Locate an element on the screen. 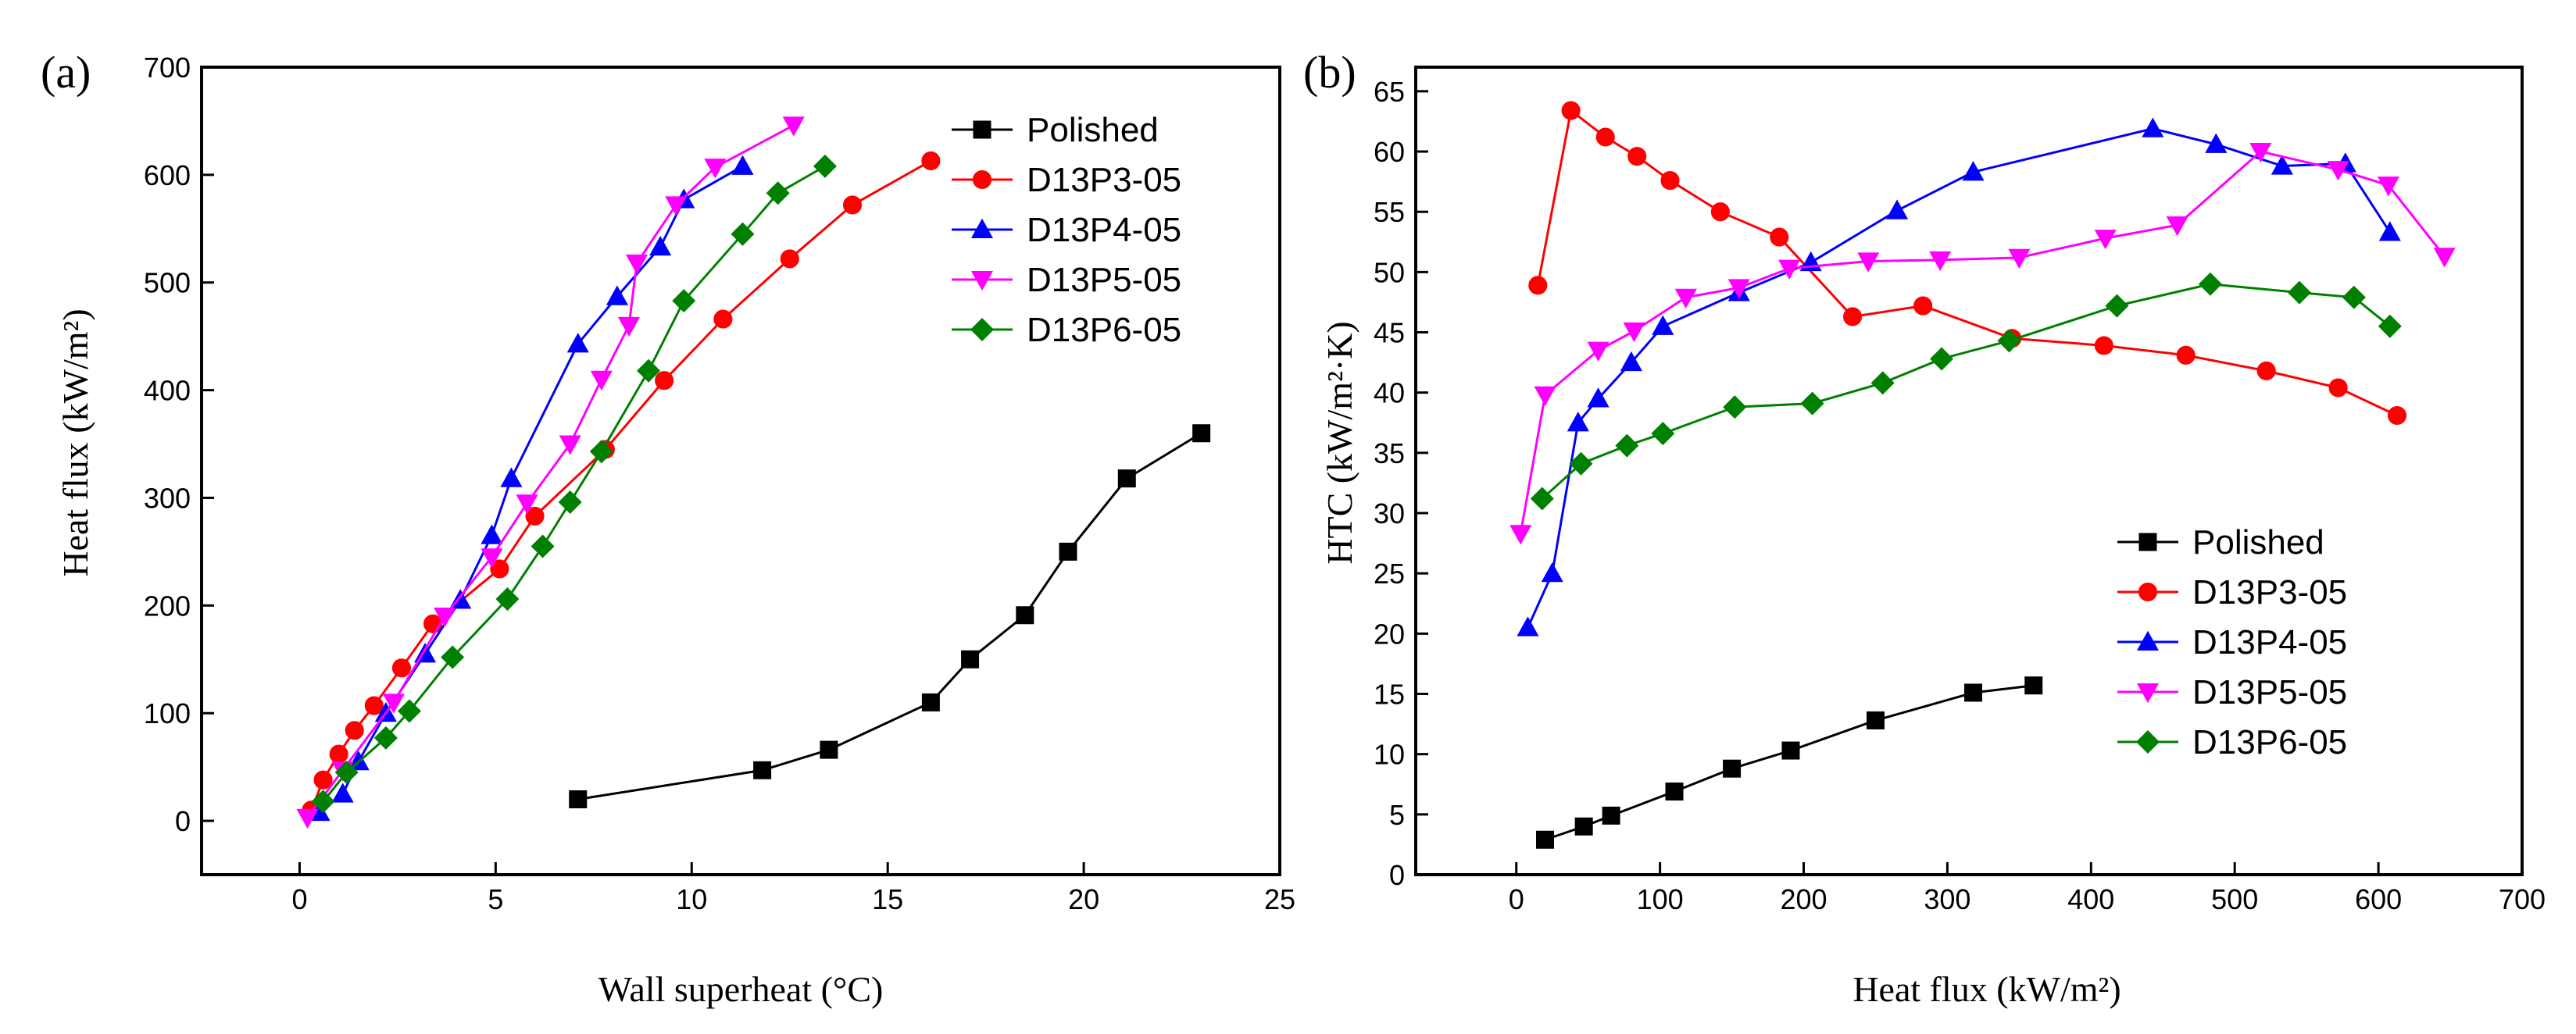  panel-b-y-tick-label: 25 is located at coordinates (1390, 574).